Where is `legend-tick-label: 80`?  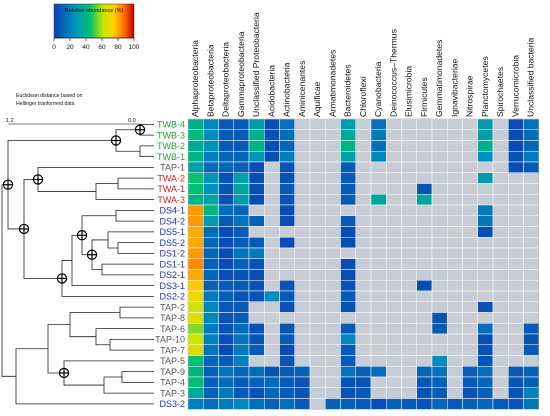
legend-tick-label: 80 is located at coordinates (118, 47).